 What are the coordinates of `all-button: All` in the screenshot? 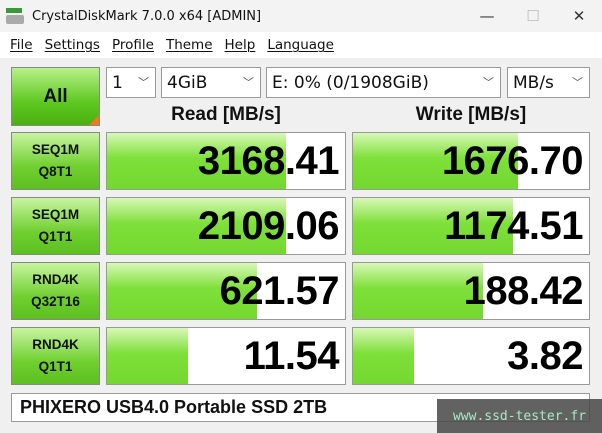 It's located at (55, 96).